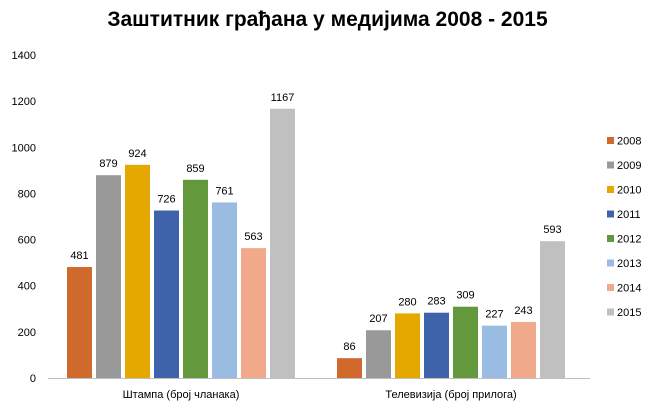 Image resolution: width=655 pixels, height=411 pixels. What do you see at coordinates (610, 165) in the screenshot?
I see `legend-swatch-2009` at bounding box center [610, 165].